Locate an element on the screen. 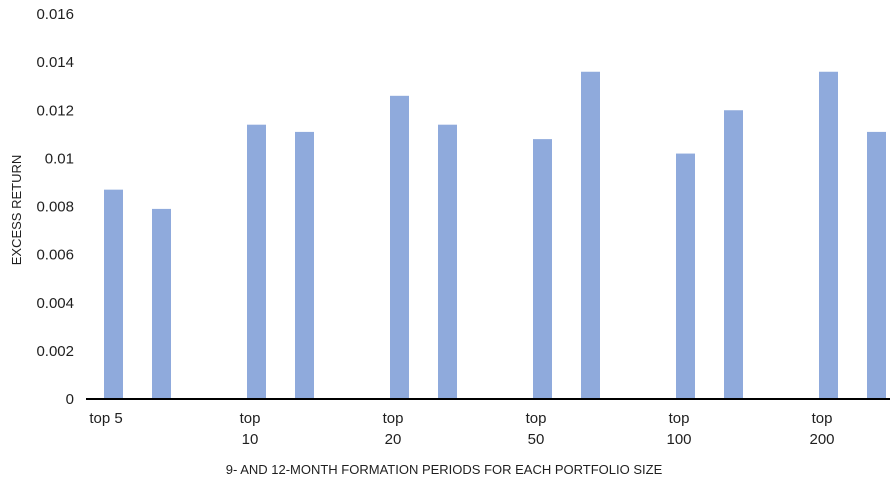 Image resolution: width=890 pixels, height=480 pixels. x-tick-label: top 10 is located at coordinates (250, 429).